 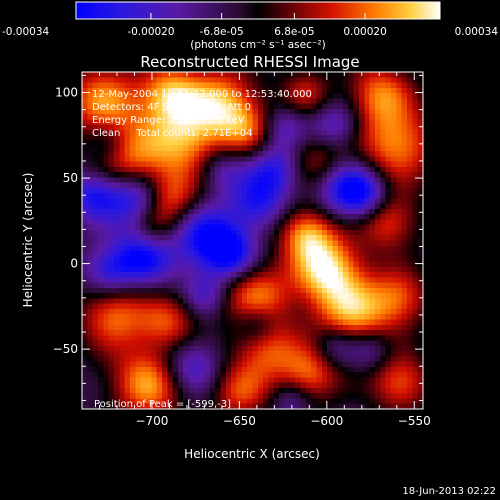 I want to click on colorbar-gradient, so click(x=258, y=10).